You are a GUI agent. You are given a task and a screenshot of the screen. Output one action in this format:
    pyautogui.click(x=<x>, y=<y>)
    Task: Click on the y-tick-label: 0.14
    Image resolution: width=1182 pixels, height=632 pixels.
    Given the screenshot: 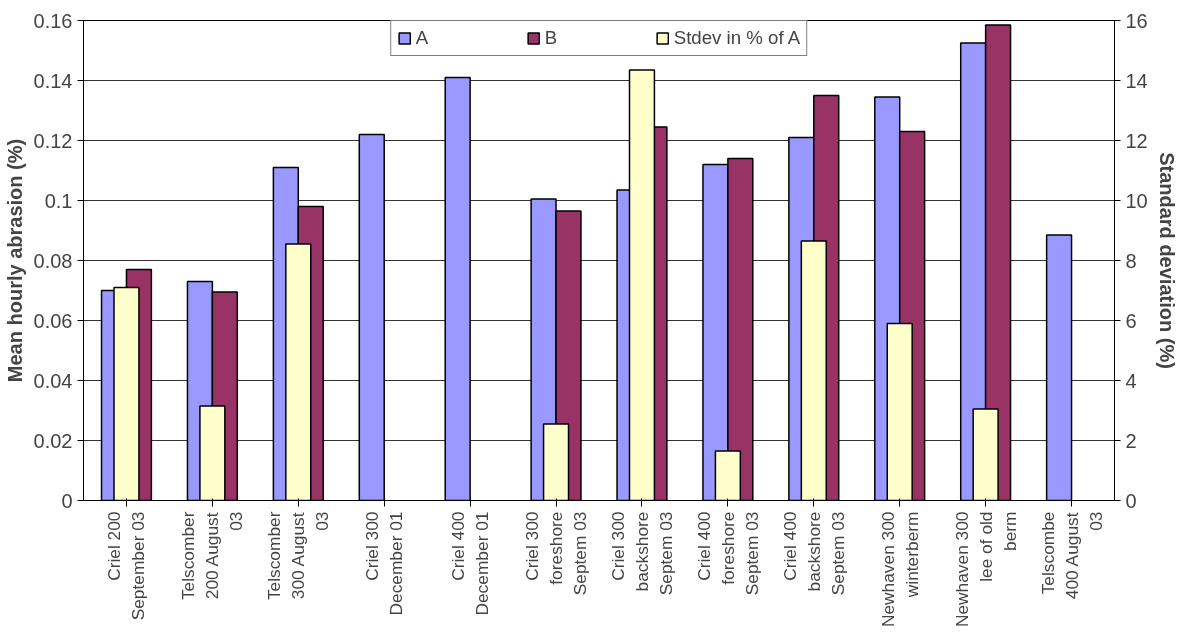 What is the action you would take?
    pyautogui.click(x=53, y=80)
    